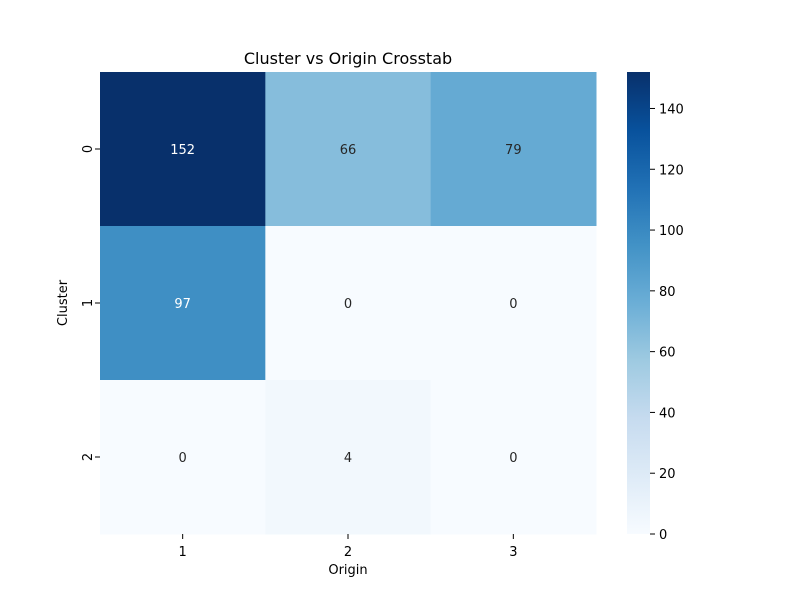 This screenshot has width=800, height=604. What do you see at coordinates (638, 303) in the screenshot?
I see `colorbar` at bounding box center [638, 303].